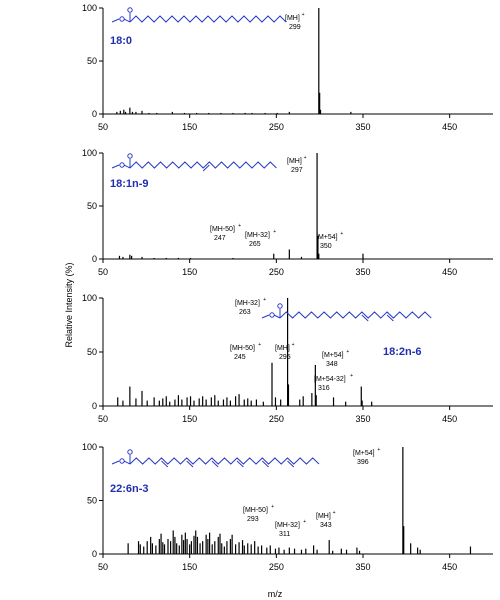  What do you see at coordinates (245, 312) in the screenshot?
I see `peak-annotation-mz: 263` at bounding box center [245, 312].